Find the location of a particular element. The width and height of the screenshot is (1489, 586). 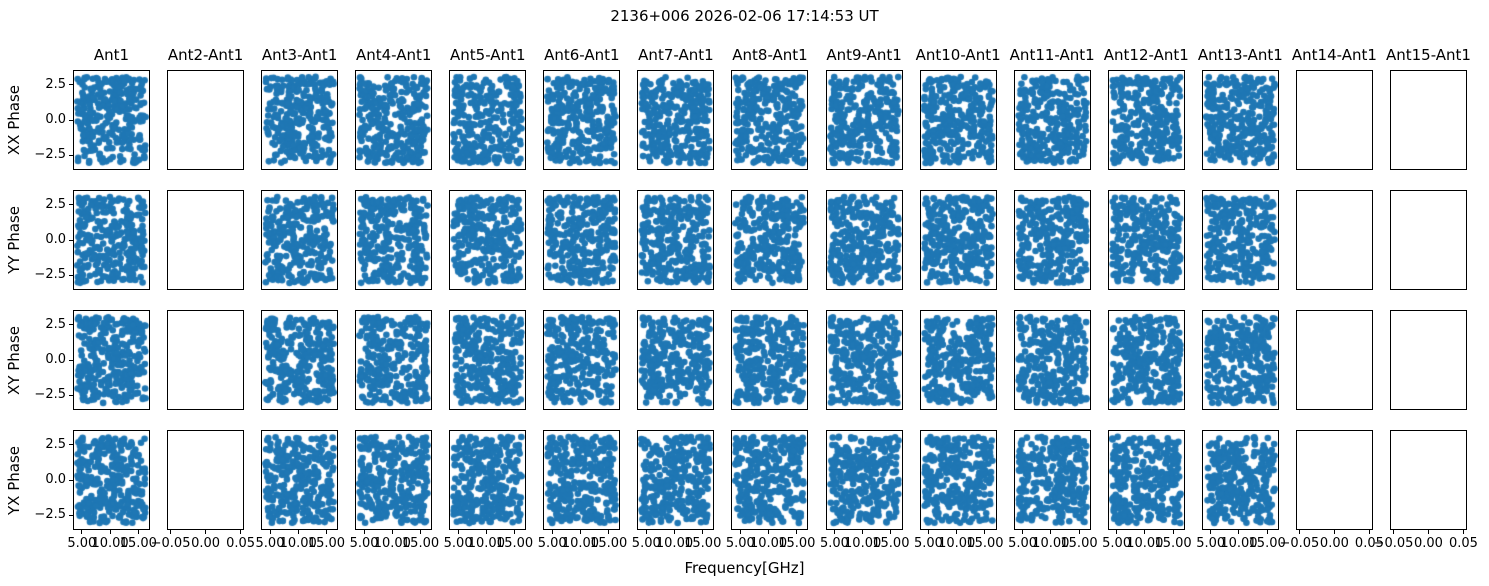

subplot-xx-ant9-ant1 is located at coordinates (864, 120).